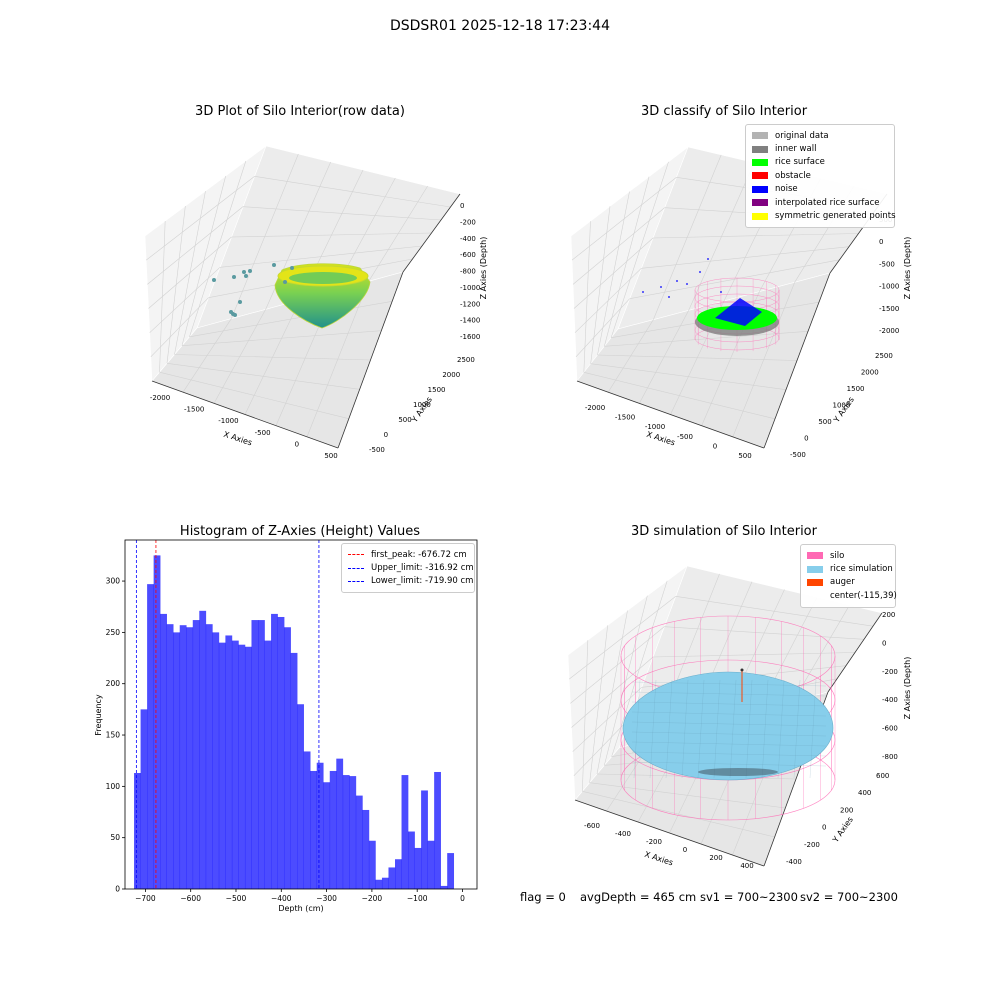  I want to click on raw-grid-line, so click(200, 218).